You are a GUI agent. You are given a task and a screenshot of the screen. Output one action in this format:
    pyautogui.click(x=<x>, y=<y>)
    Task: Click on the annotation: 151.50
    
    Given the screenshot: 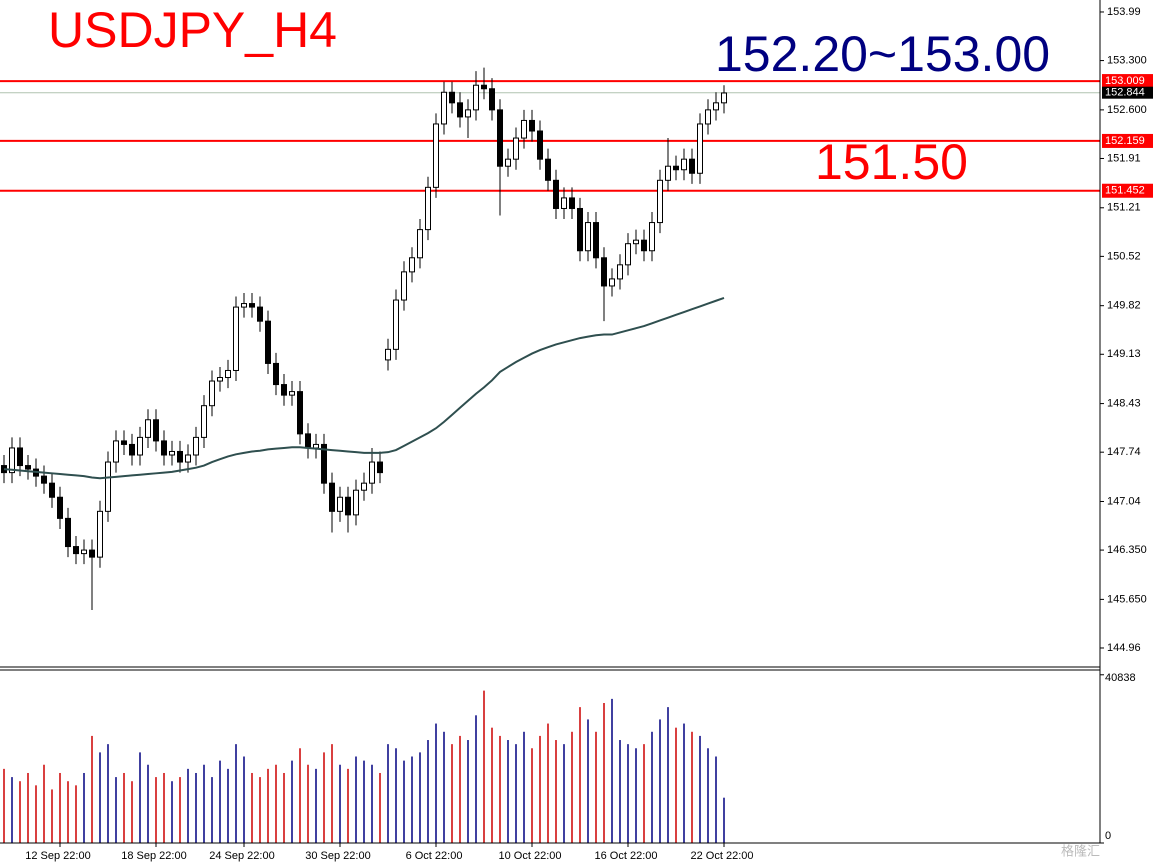 What is the action you would take?
    pyautogui.click(x=891, y=162)
    